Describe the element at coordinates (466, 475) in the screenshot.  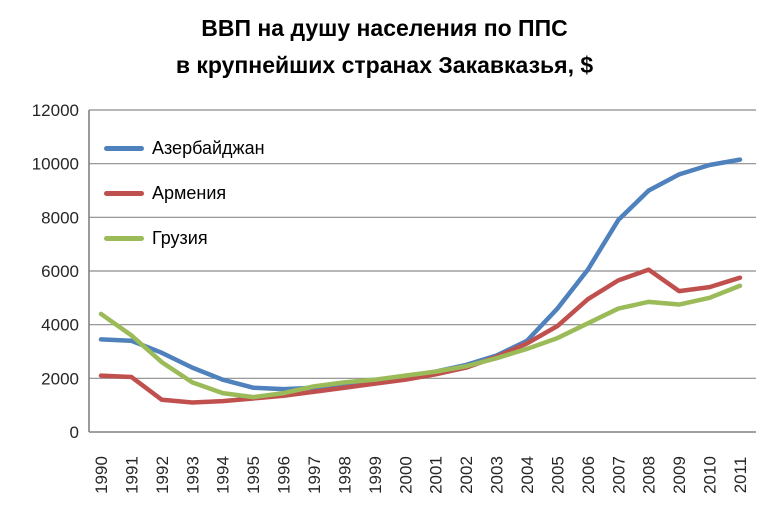
I see `x-tick-label-2002: 2002` at that location.